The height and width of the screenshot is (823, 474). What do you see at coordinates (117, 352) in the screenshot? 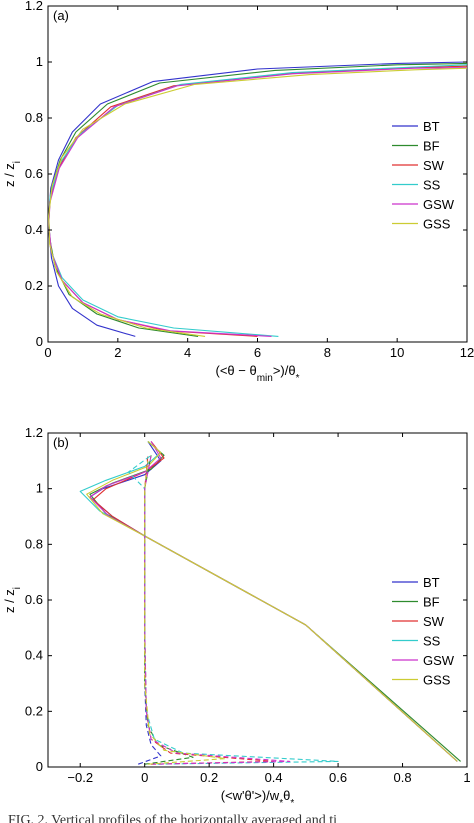
I see `x-tick-label: 2` at bounding box center [117, 352].